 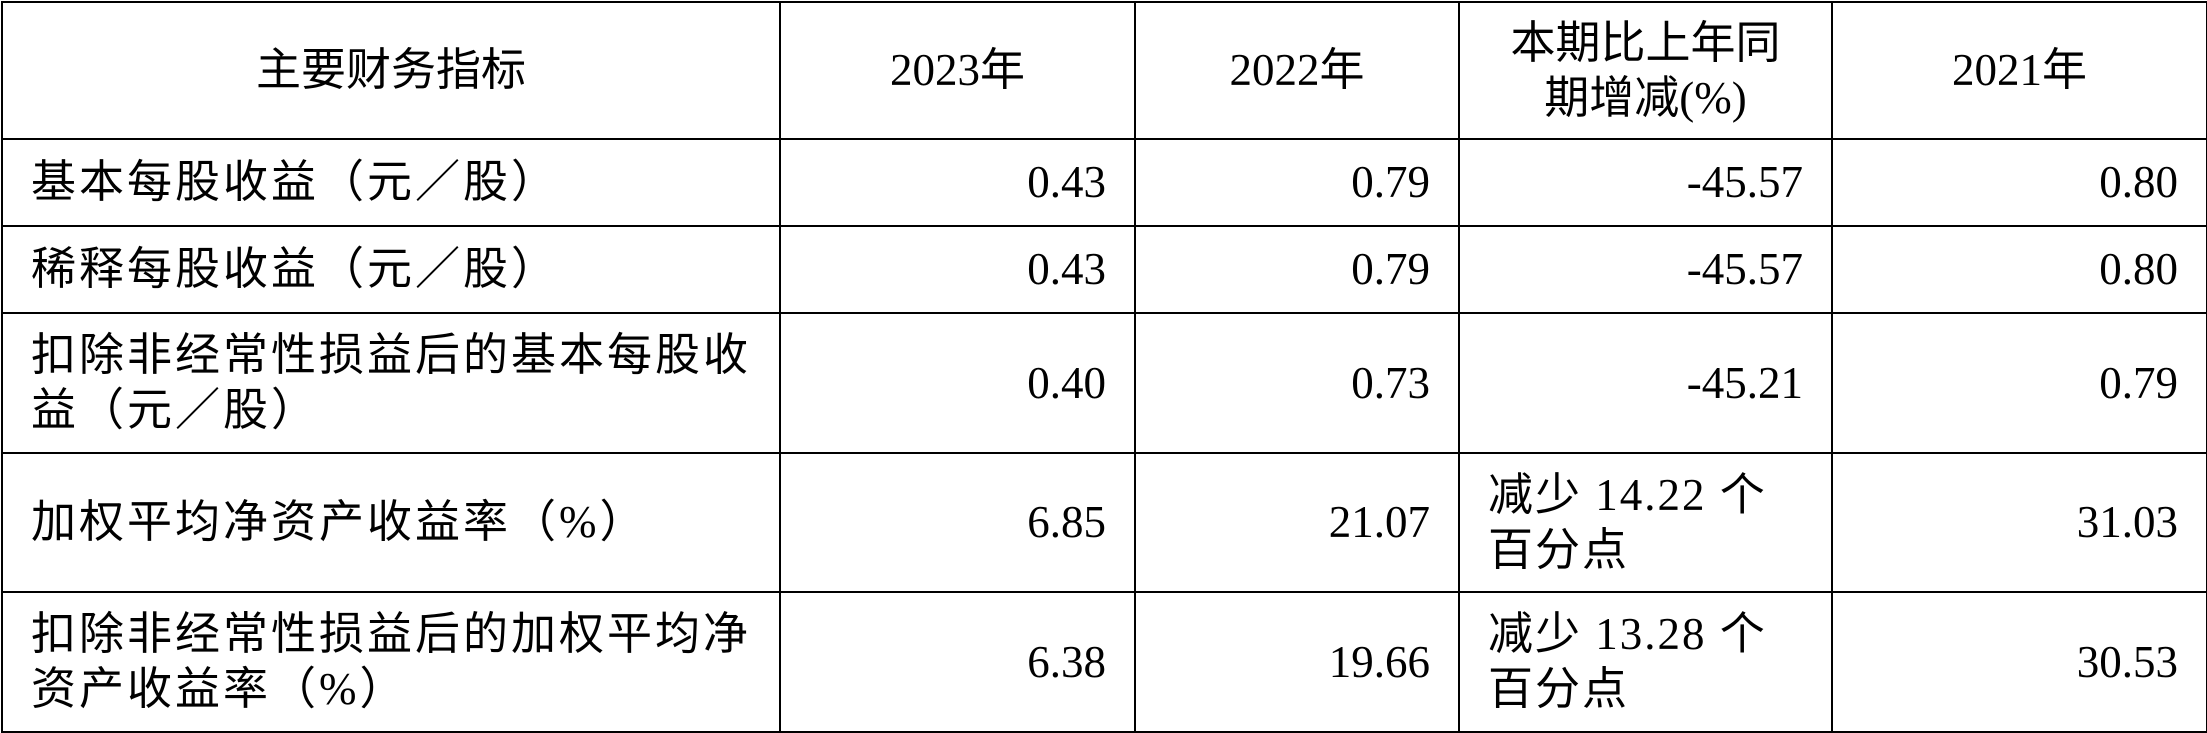 I want to click on row-label: 加权平均净资产收益率（%）, so click(x=391, y=522).